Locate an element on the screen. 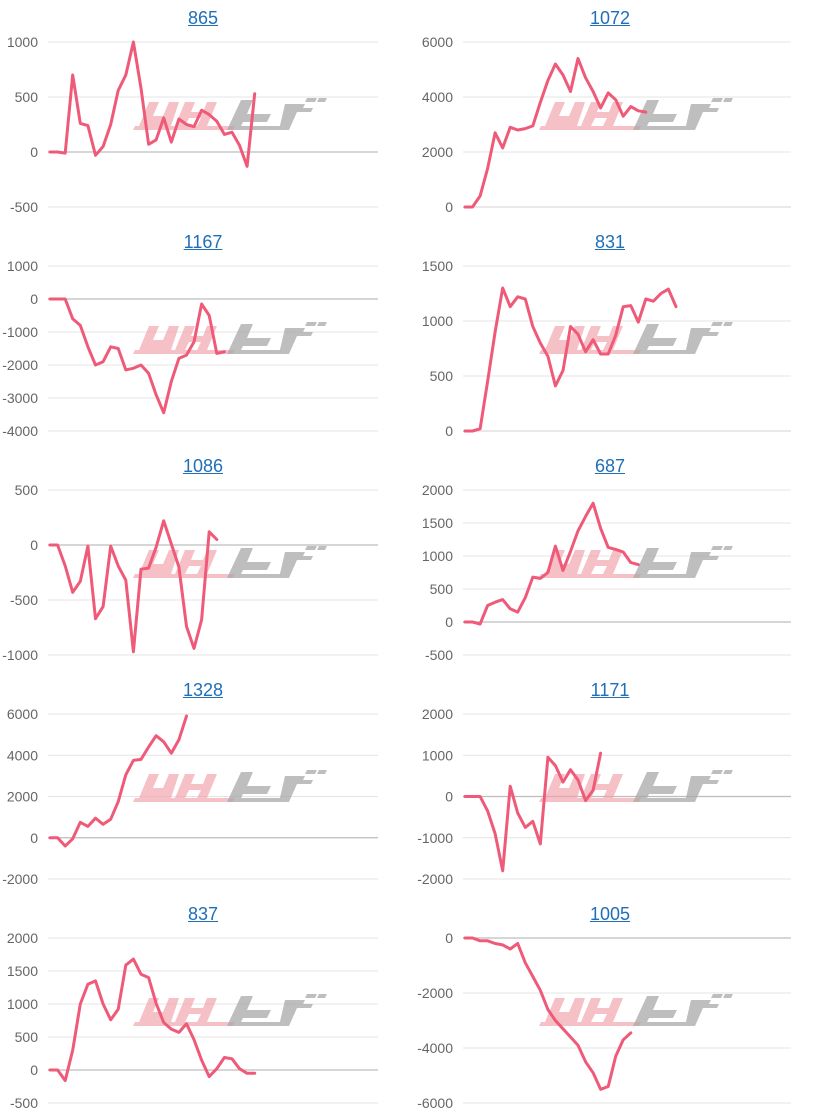 The height and width of the screenshot is (1120, 813). chart-panel: 1072 6000 4000 2000 0 is located at coordinates (610, 112).